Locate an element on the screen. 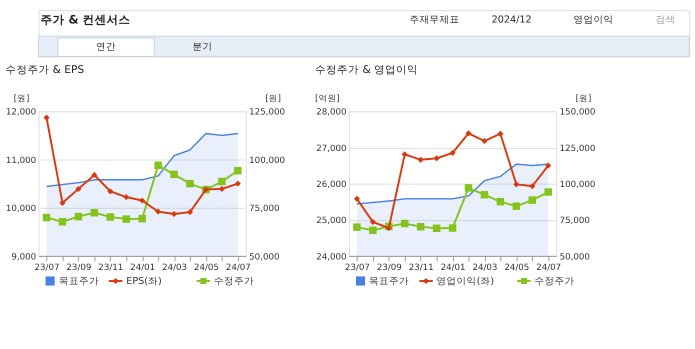  legend-label: 영업이익(좌) is located at coordinates (465, 281).